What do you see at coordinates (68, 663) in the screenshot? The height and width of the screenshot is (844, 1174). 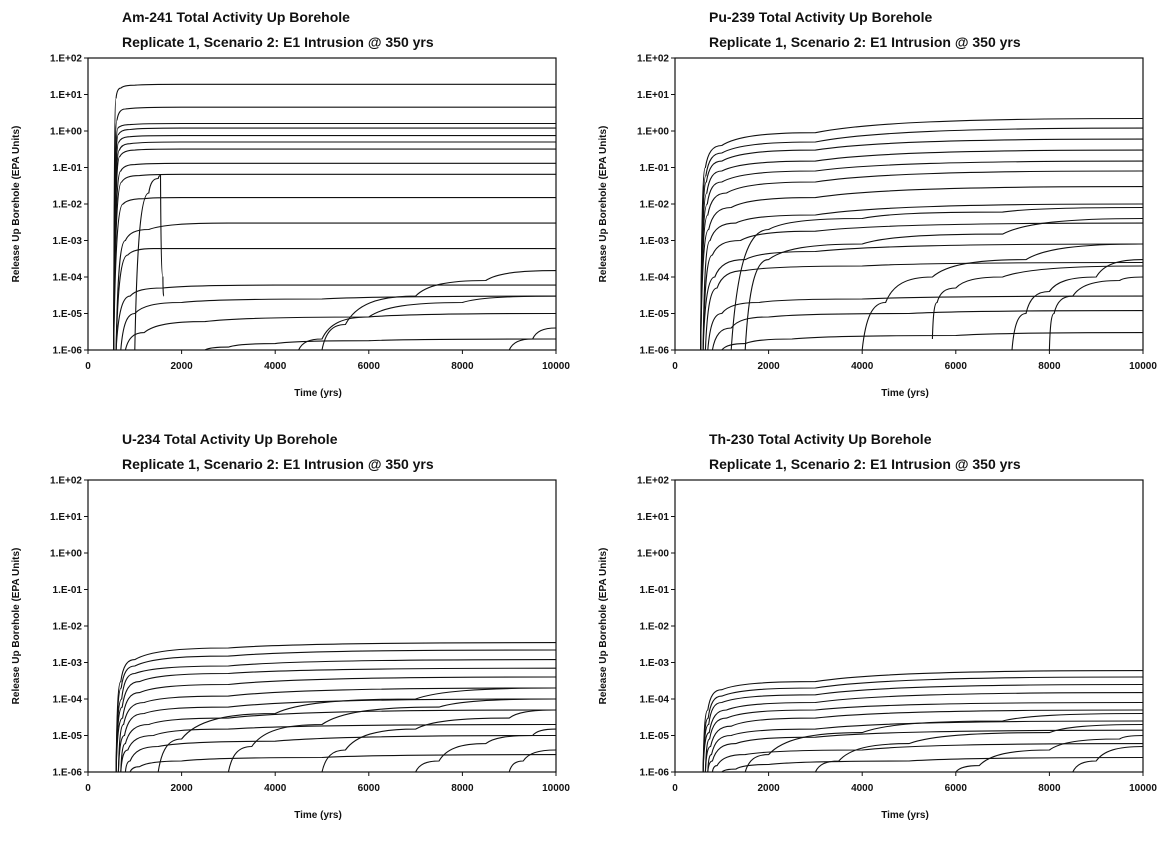 I see `y-tick-label: 1.E-03` at bounding box center [68, 663].